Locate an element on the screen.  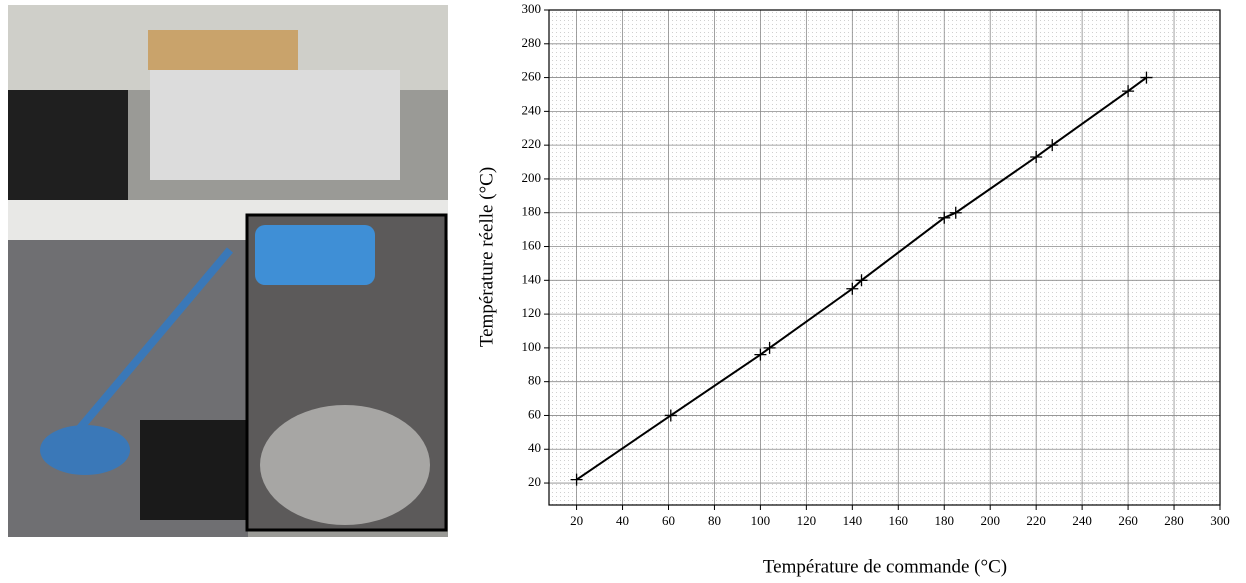
y-tick-label: 60 is located at coordinates (534, 413).